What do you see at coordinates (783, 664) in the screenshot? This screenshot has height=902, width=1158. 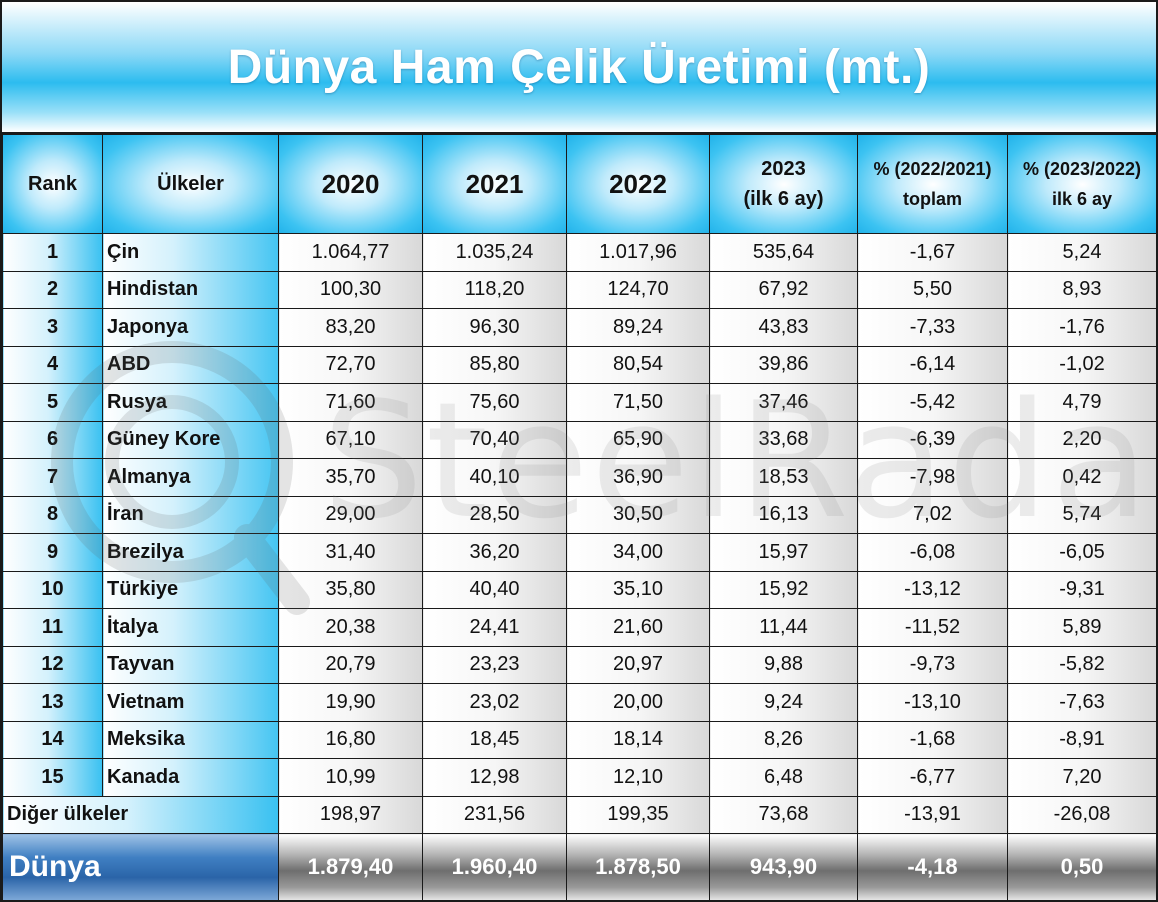 I see `value-2023-cell: 9,88` at bounding box center [783, 664].